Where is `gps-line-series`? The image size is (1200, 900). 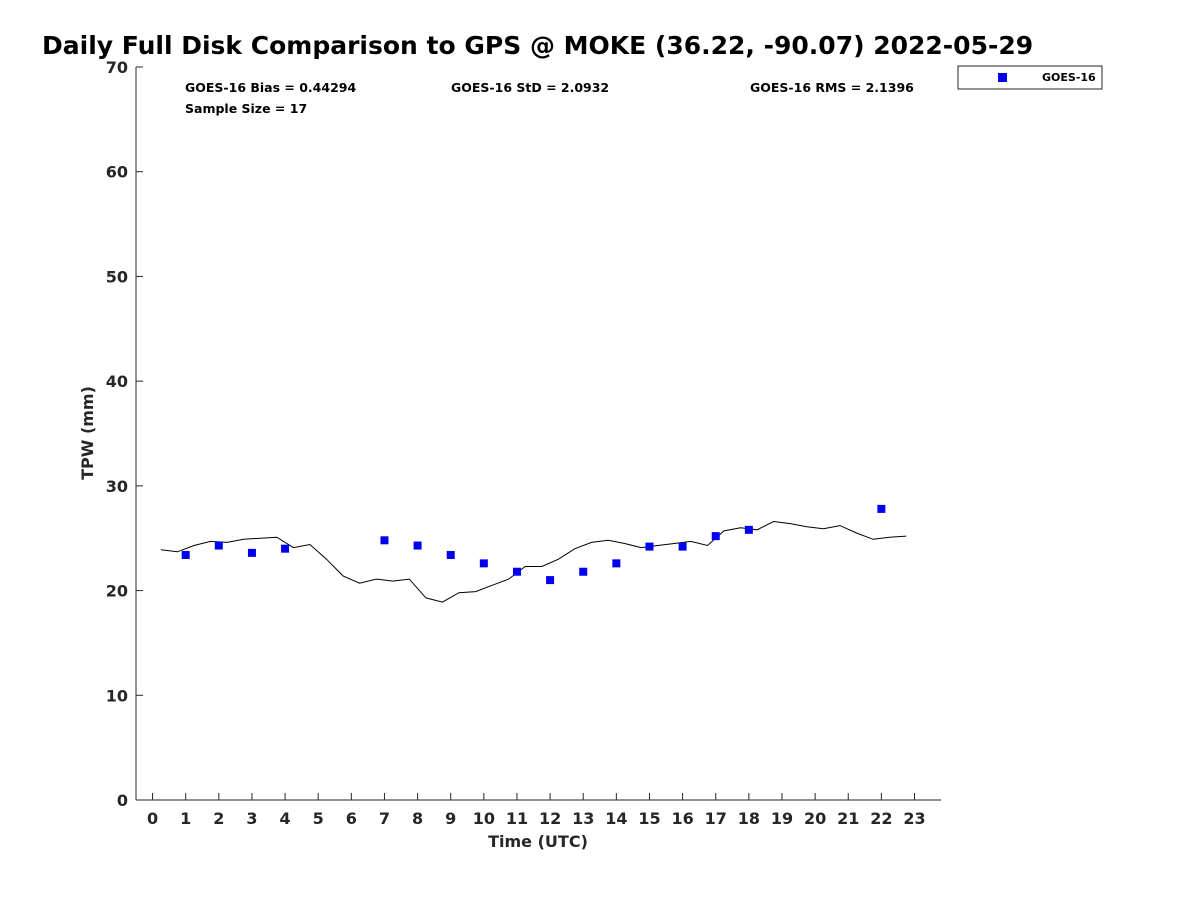 gps-line-series is located at coordinates (533, 561).